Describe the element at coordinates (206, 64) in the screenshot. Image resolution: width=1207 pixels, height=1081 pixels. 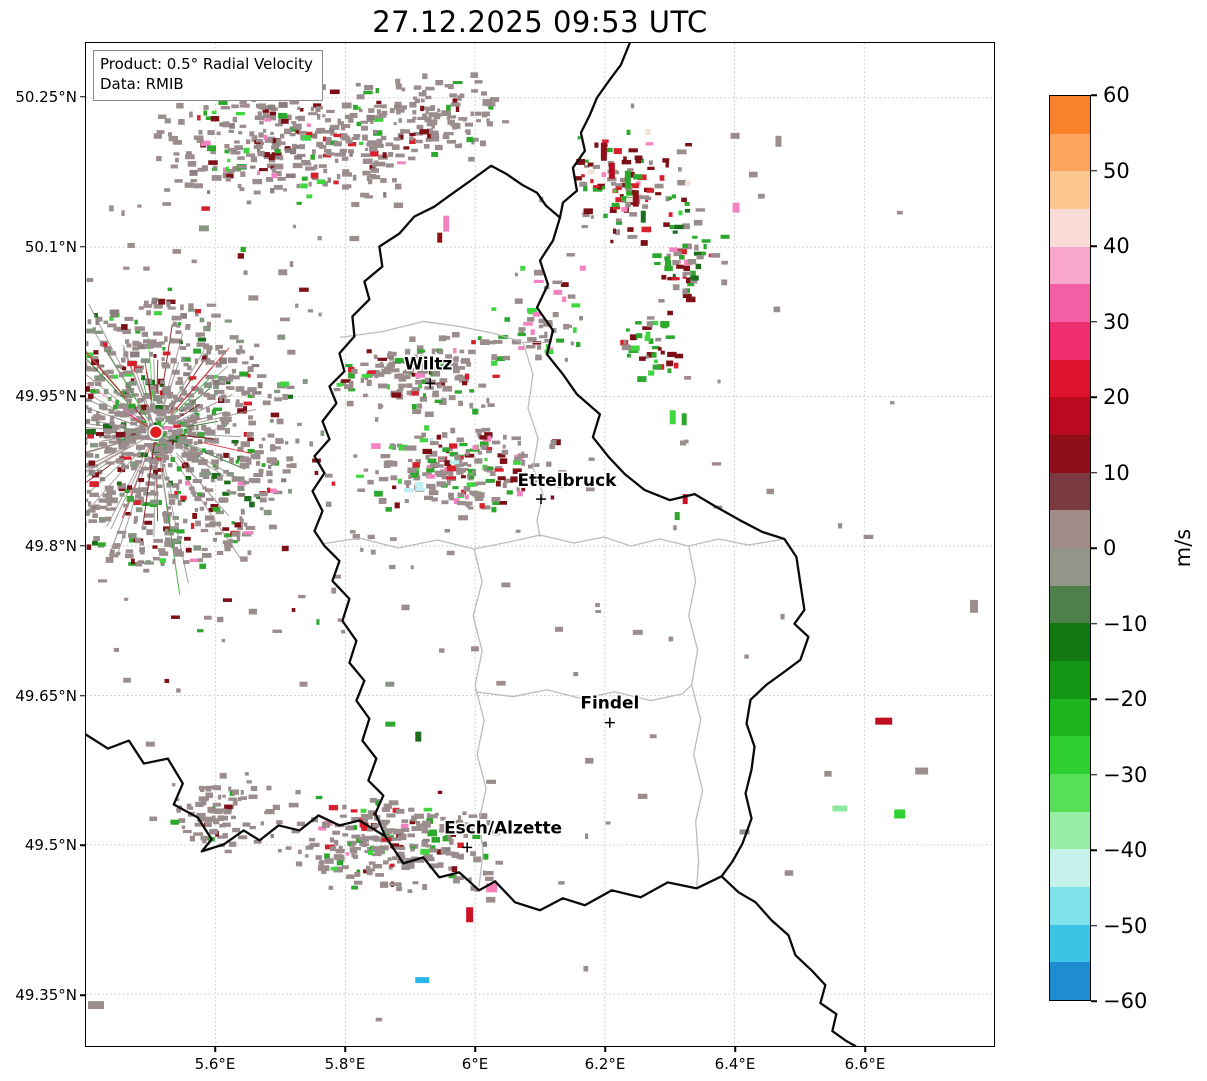
I see `product-info-line: Product: 0.5° Radial Velocity` at that location.